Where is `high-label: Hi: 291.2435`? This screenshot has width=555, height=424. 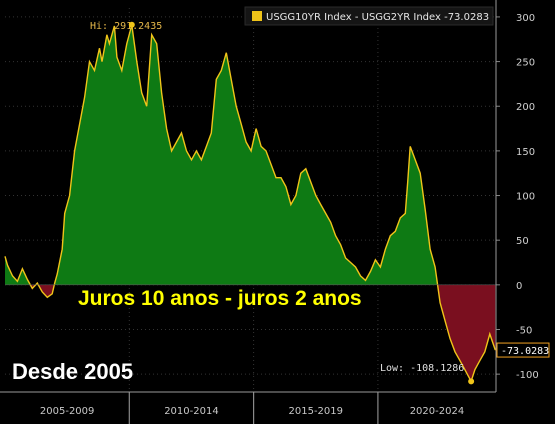 high-label: Hi: 291.2435 is located at coordinates (126, 26).